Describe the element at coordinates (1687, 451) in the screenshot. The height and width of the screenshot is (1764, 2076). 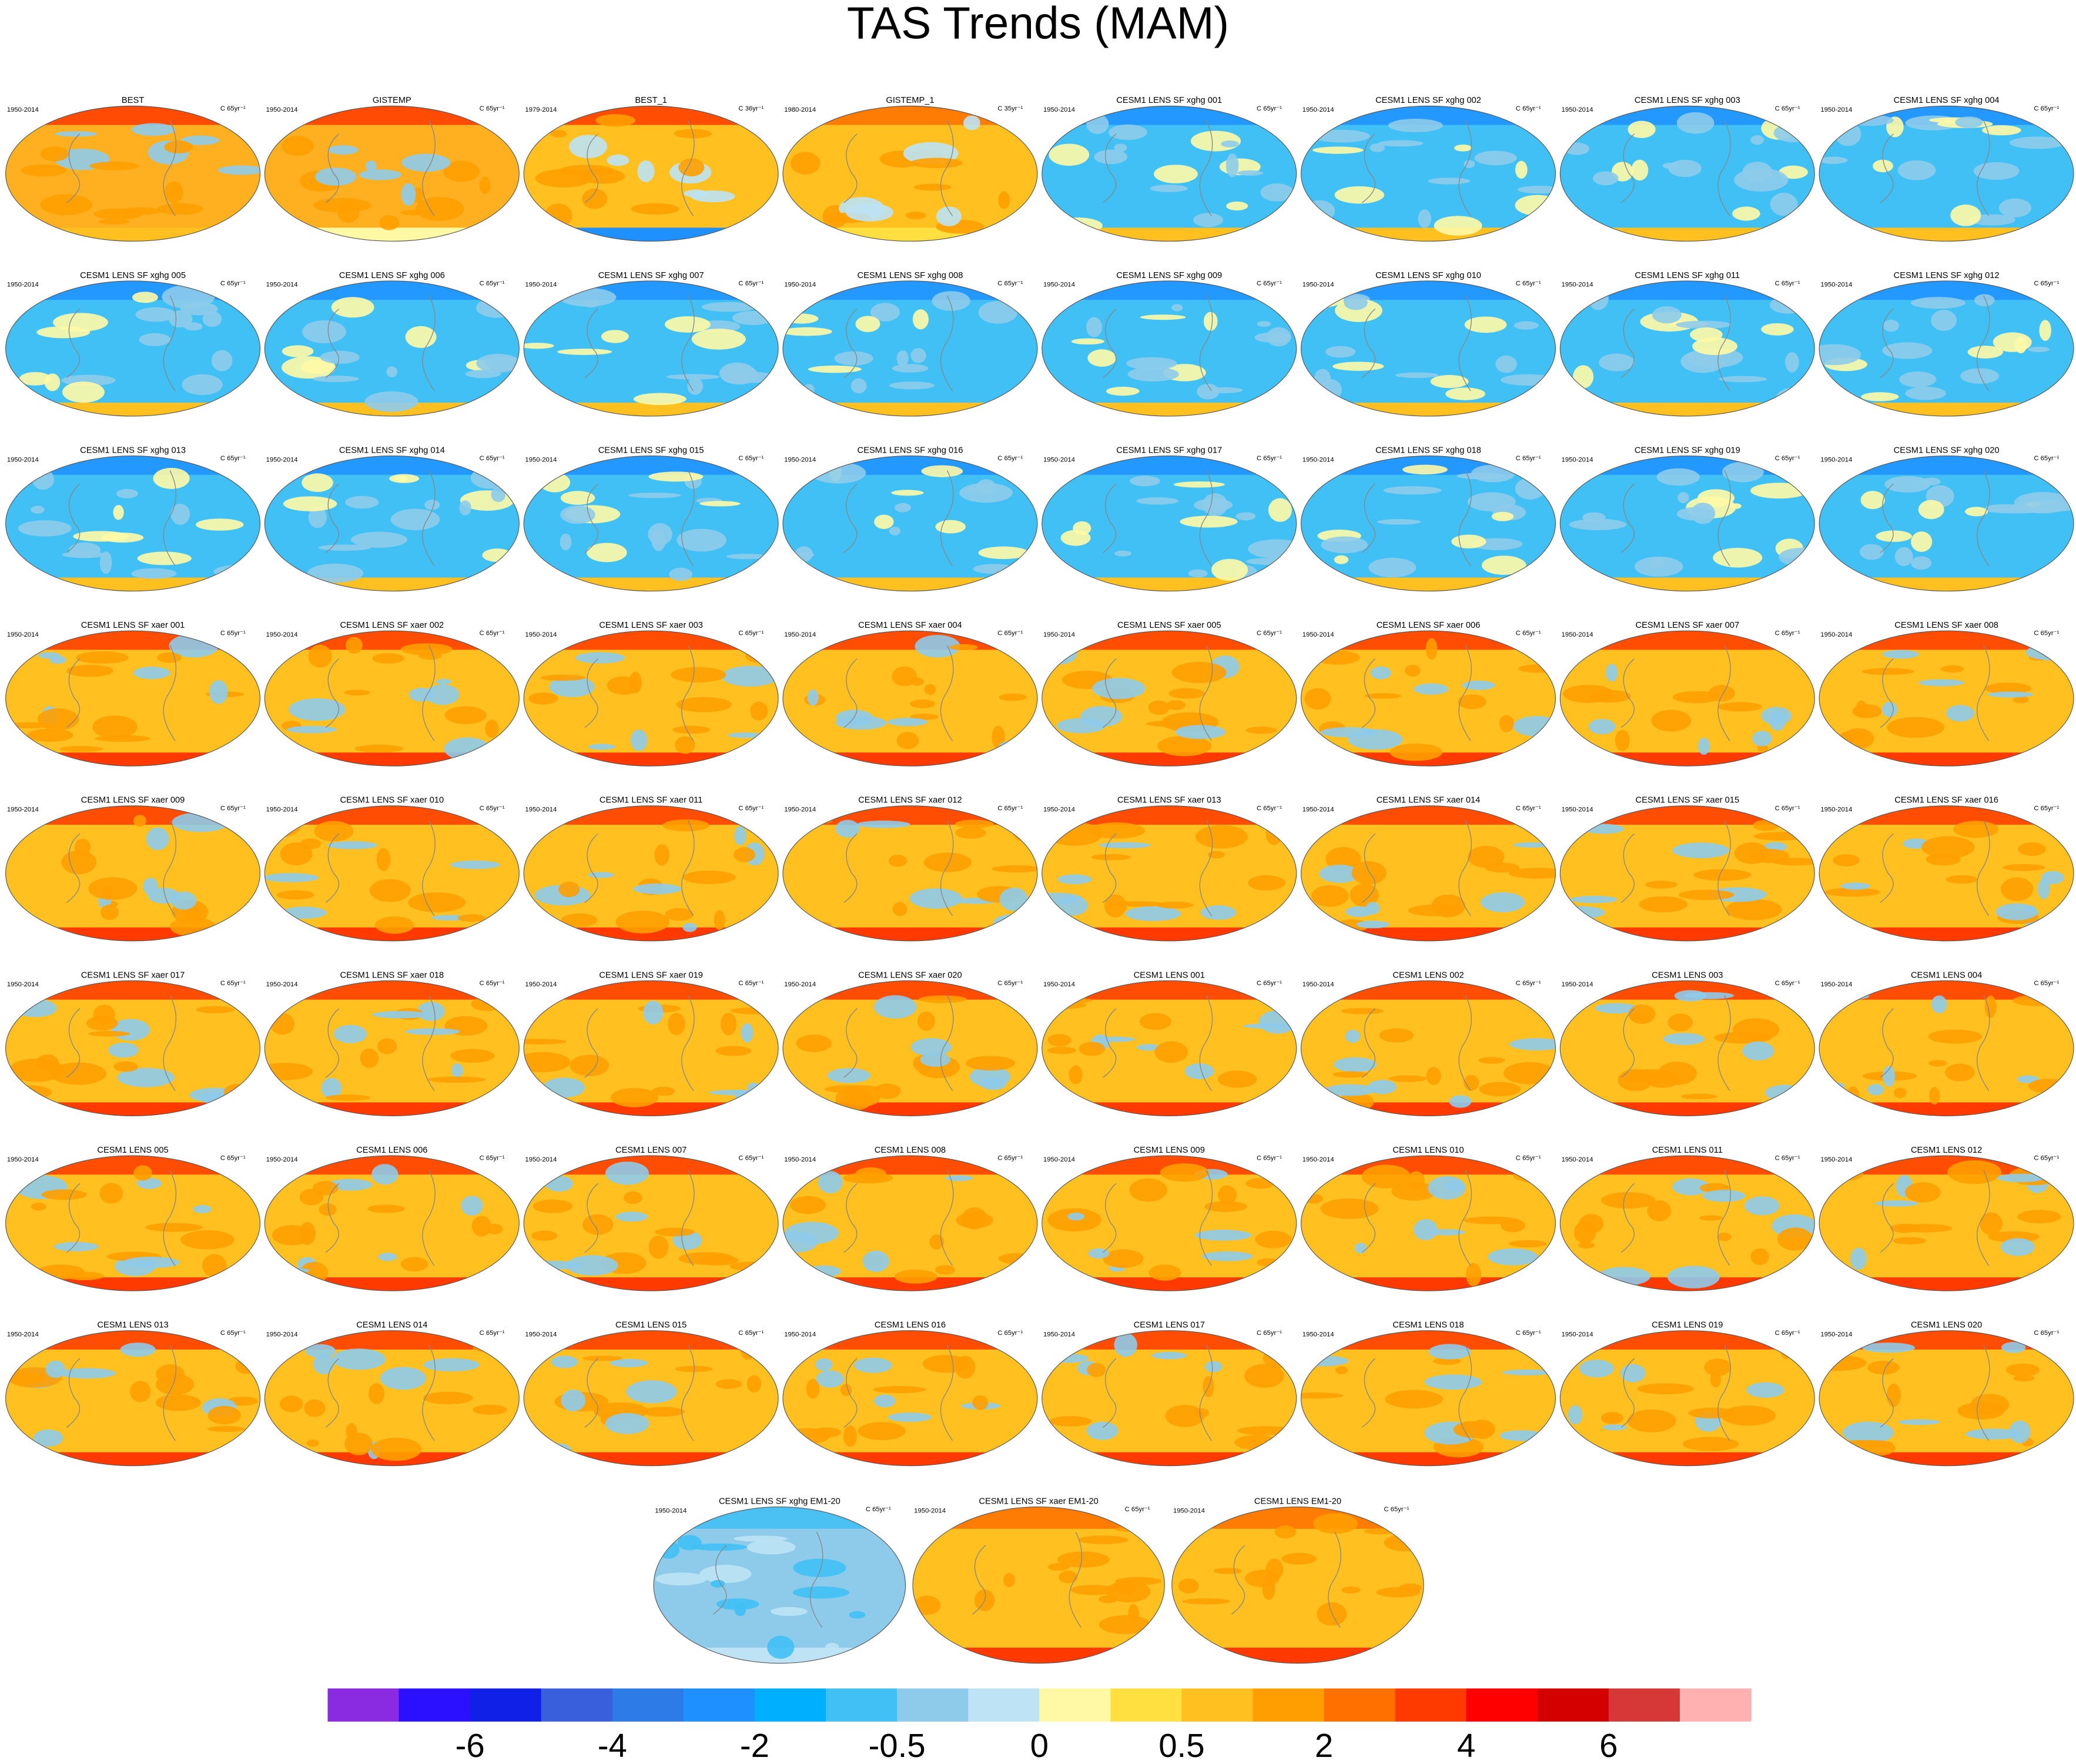
I see `panel-title: CESM1 LENS SF xghg 019` at that location.